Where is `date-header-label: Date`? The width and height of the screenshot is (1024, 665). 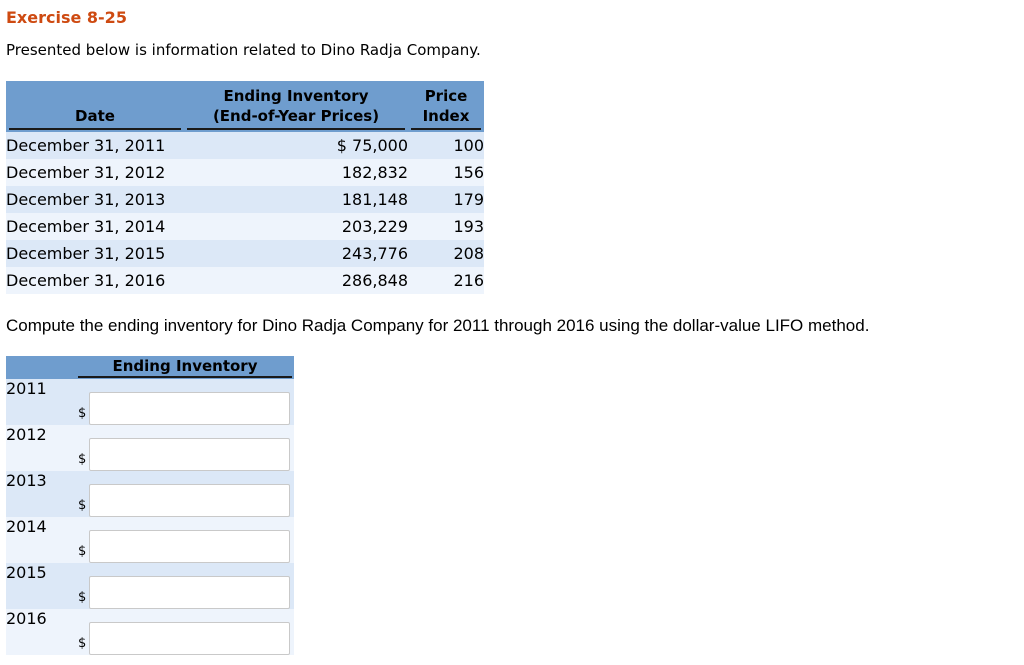 date-header-label: Date is located at coordinates (95, 116).